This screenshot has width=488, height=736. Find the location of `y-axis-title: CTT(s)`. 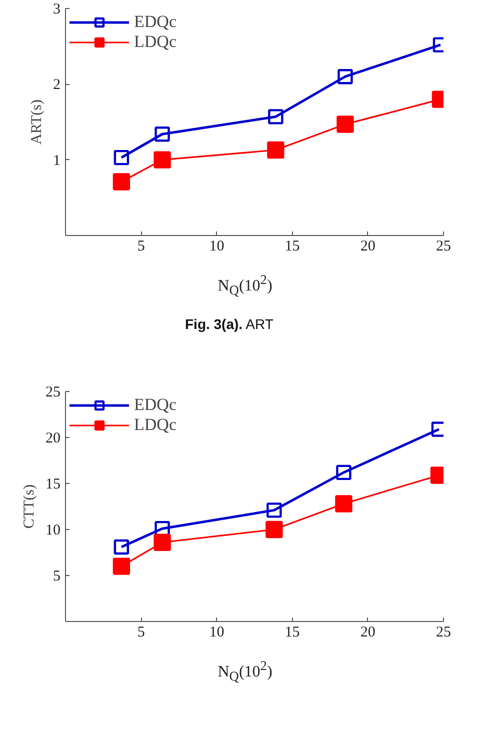

y-axis-title: CTT(s) is located at coordinates (30, 506).